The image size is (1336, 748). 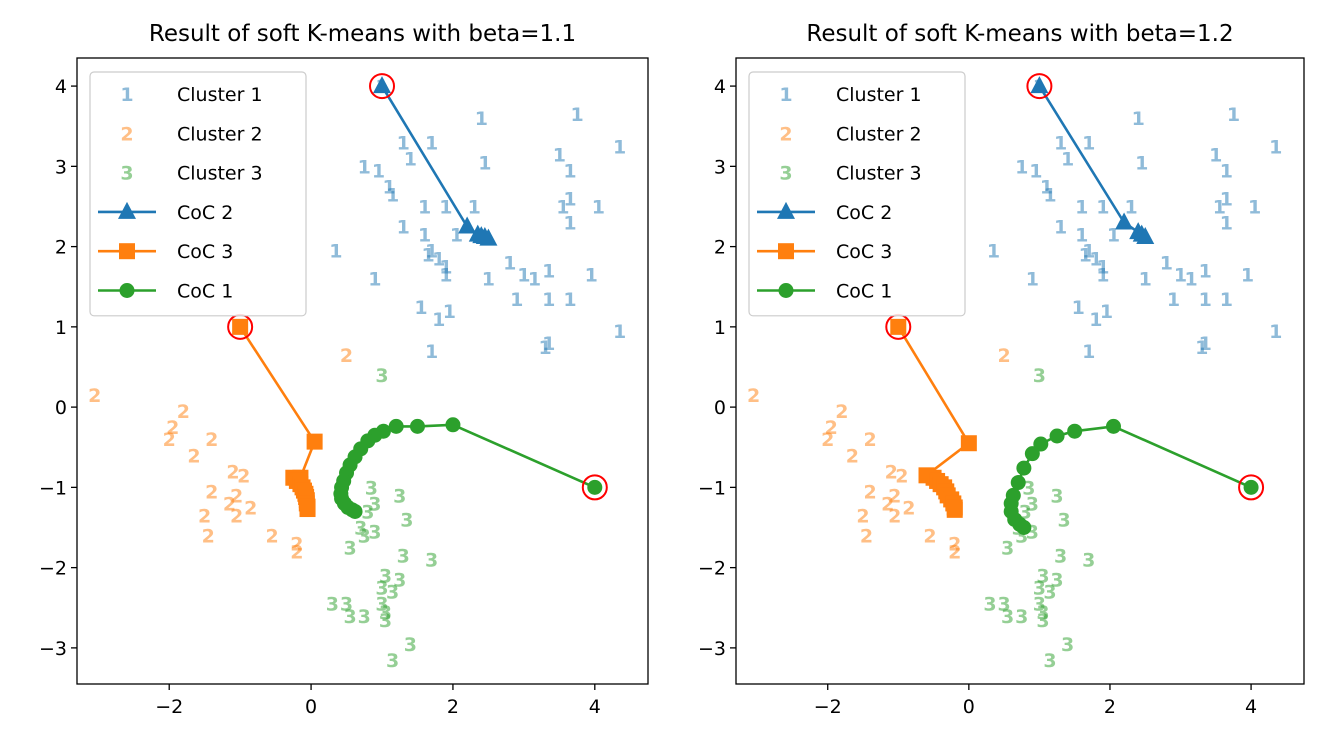 I want to click on legend-marker: 2, so click(x=785, y=134).